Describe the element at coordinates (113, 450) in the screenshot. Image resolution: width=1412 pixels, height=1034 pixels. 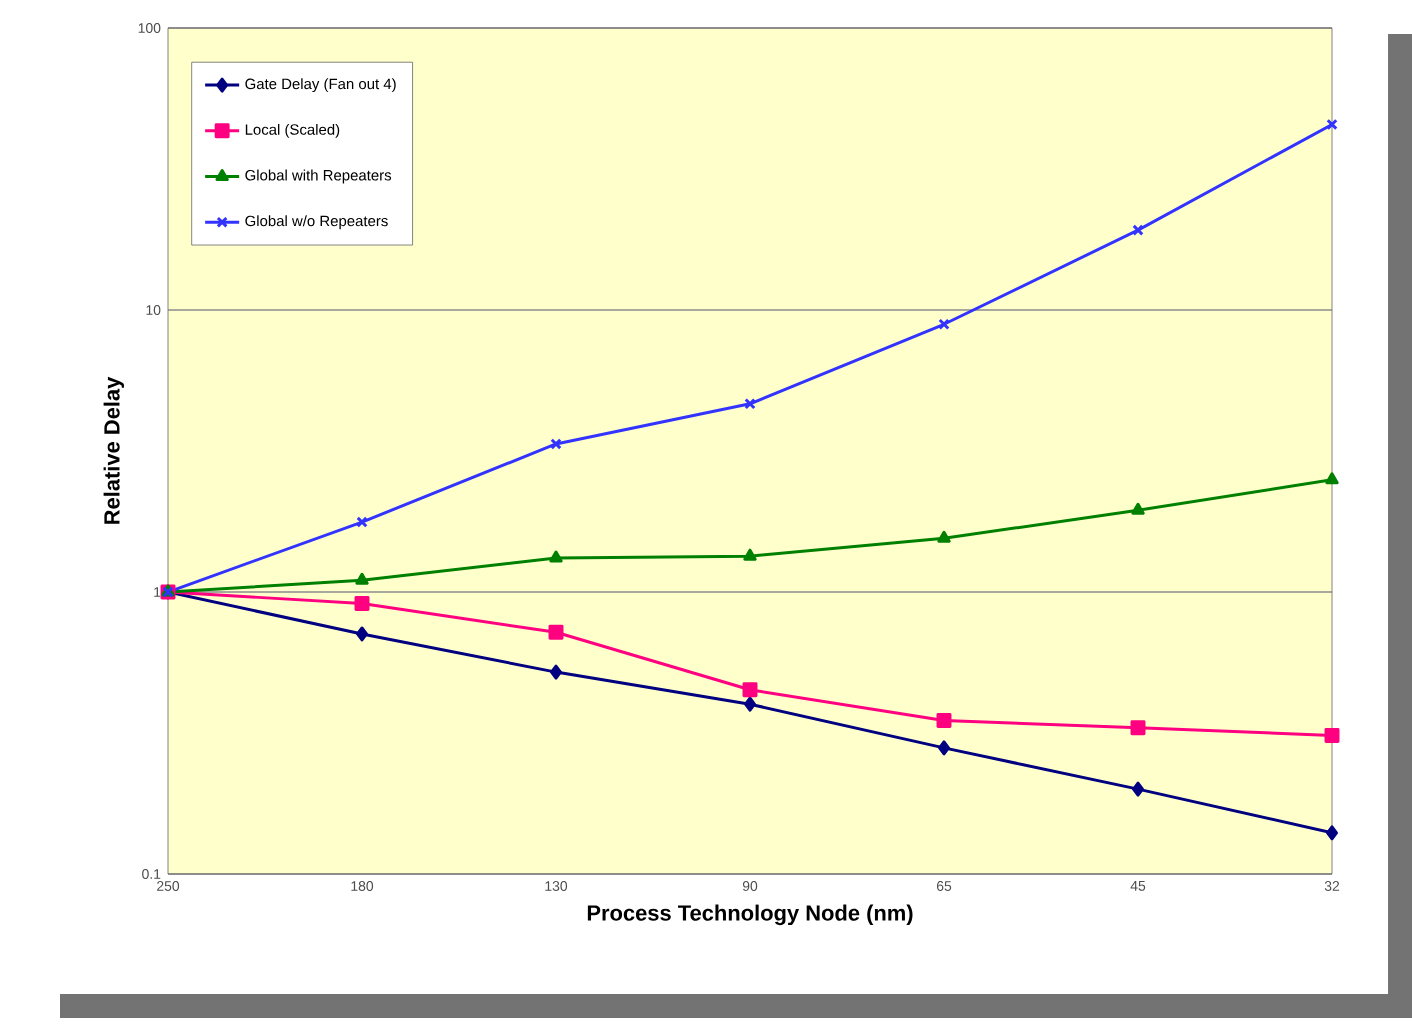
I see `y-axis-title: Relative Delay` at that location.